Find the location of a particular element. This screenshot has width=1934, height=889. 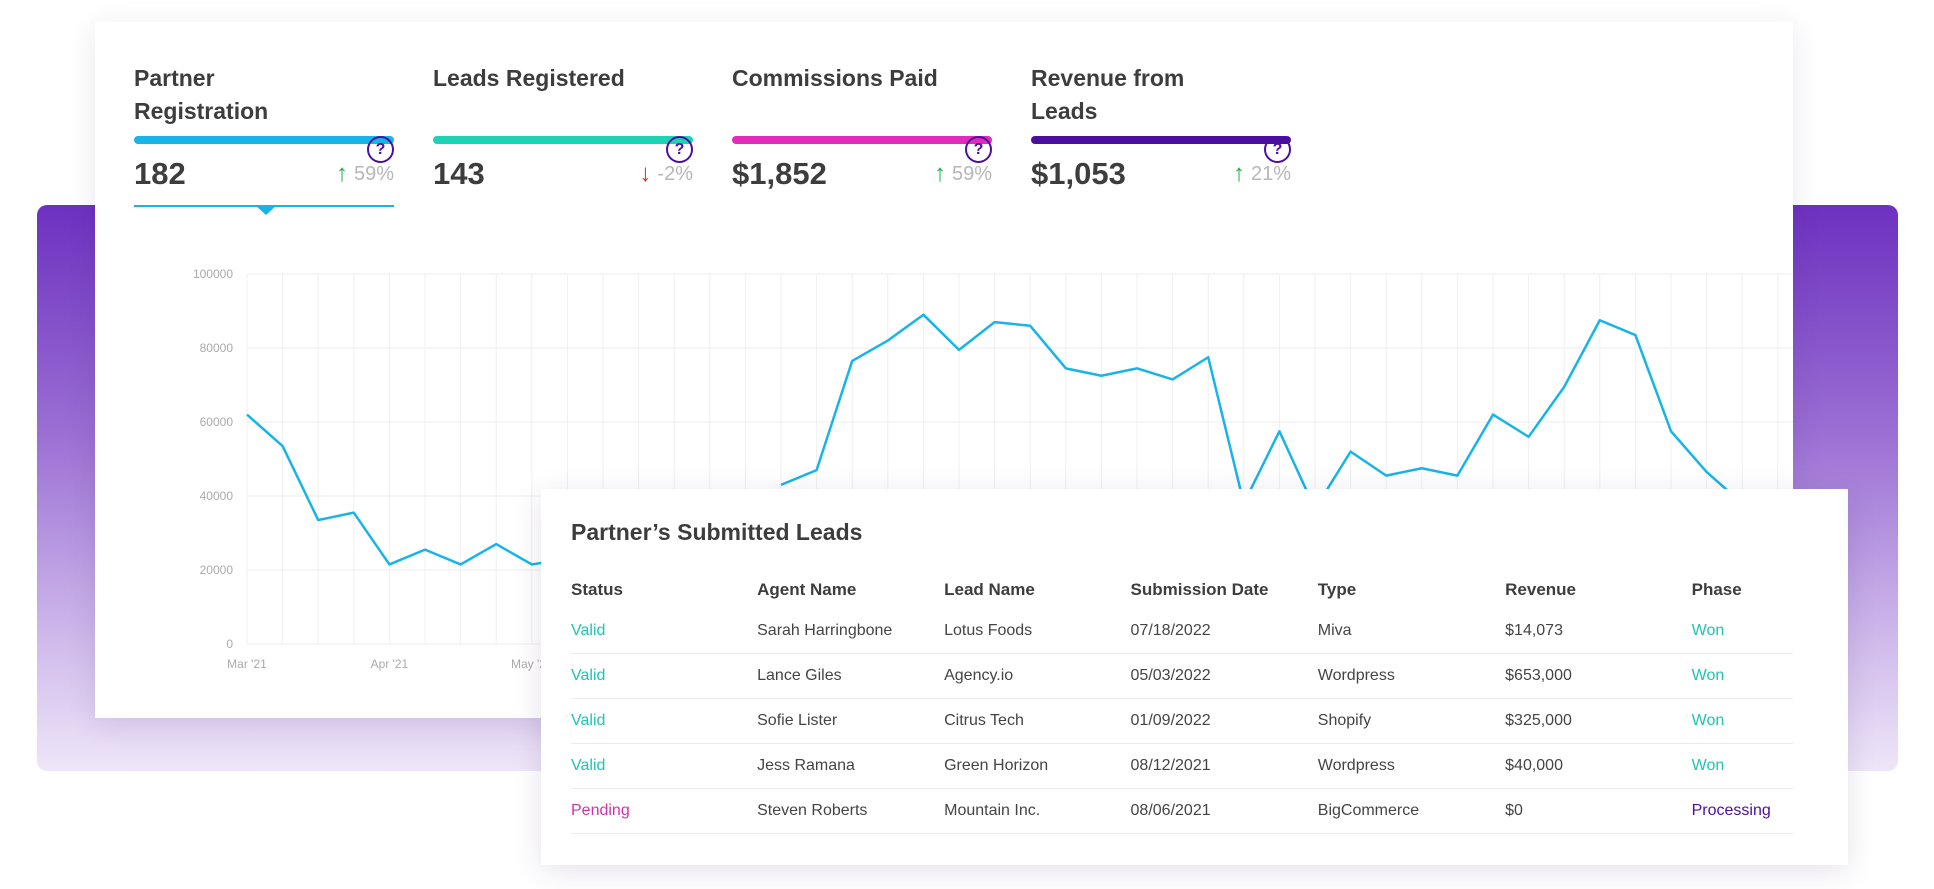

column-header-submission-date: Submission Date is located at coordinates (1199, 589).